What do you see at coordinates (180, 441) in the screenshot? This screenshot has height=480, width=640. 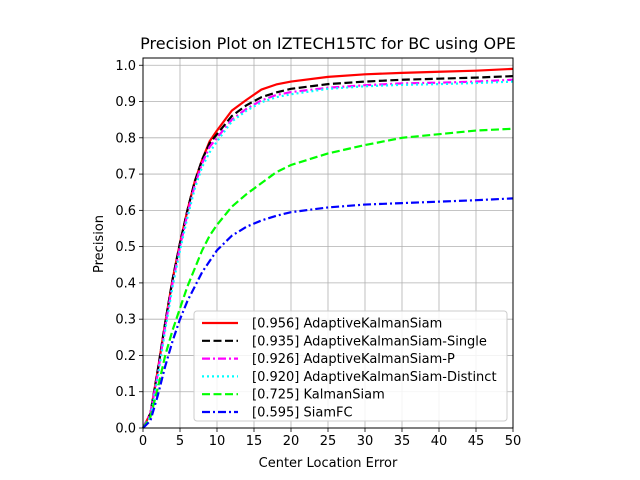 I see `x-tick-label: 5` at bounding box center [180, 441].